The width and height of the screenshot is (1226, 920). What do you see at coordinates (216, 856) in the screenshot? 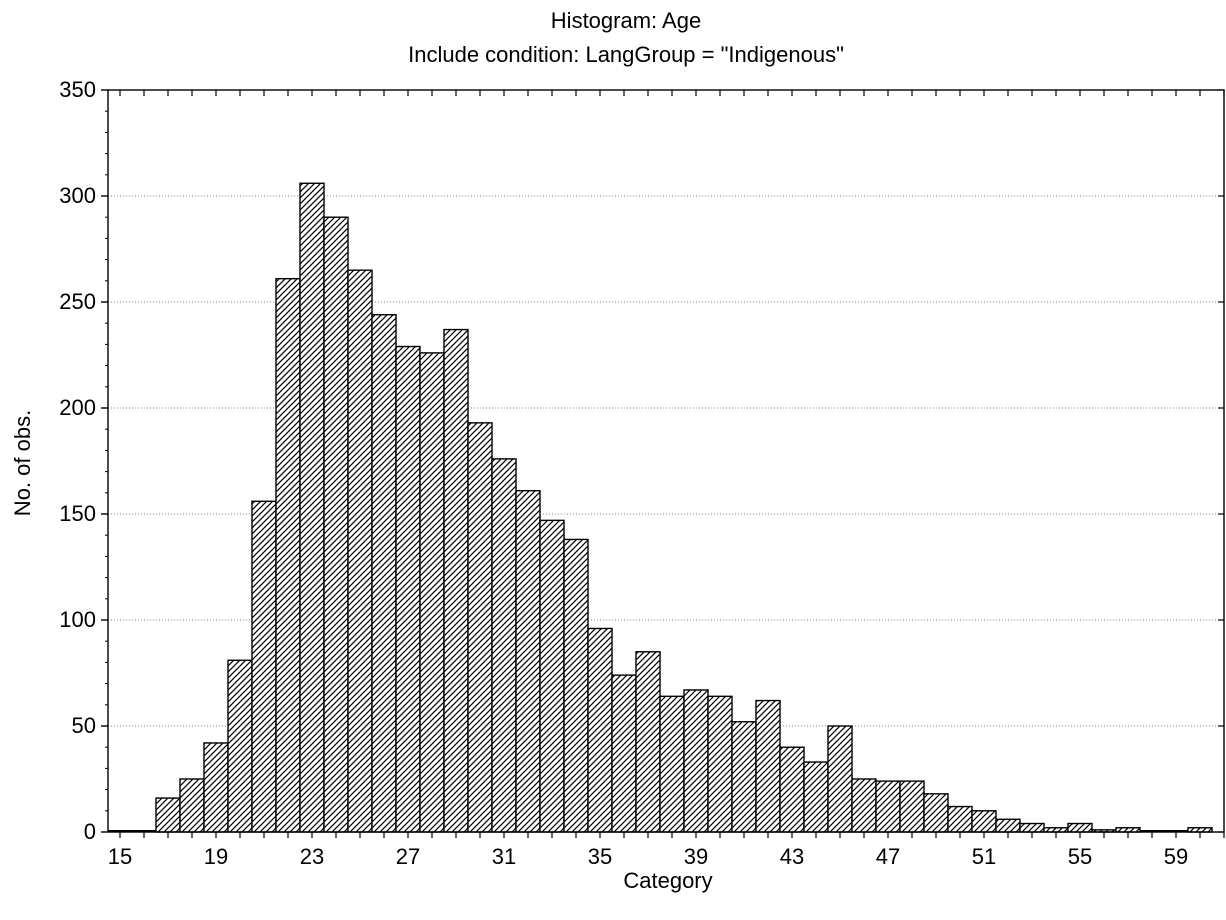
I see `x-tick-label: 19` at bounding box center [216, 856].